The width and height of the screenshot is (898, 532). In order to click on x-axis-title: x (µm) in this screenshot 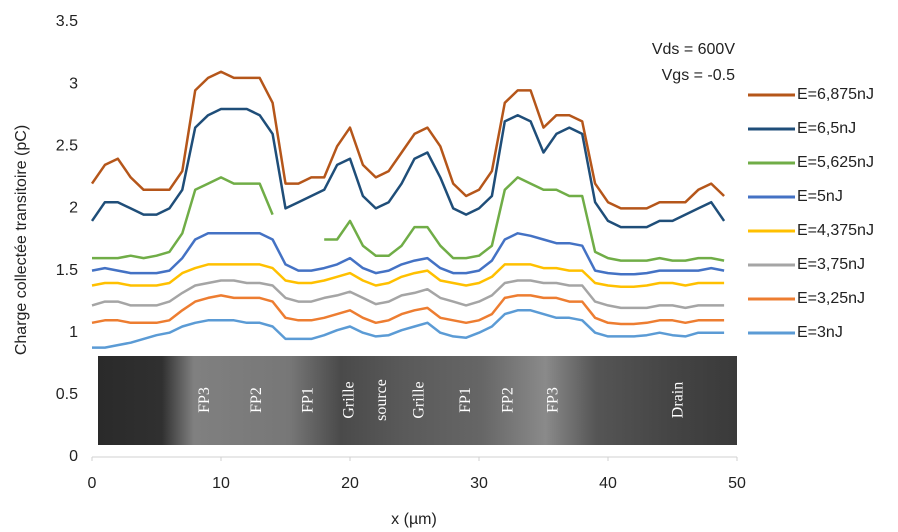, I will do `click(414, 519)`.